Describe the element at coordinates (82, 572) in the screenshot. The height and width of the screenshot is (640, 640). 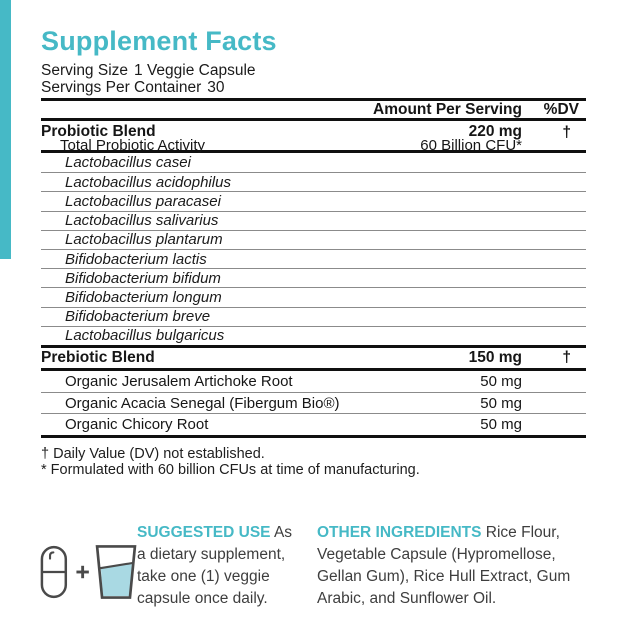
I see `plus-icon` at that location.